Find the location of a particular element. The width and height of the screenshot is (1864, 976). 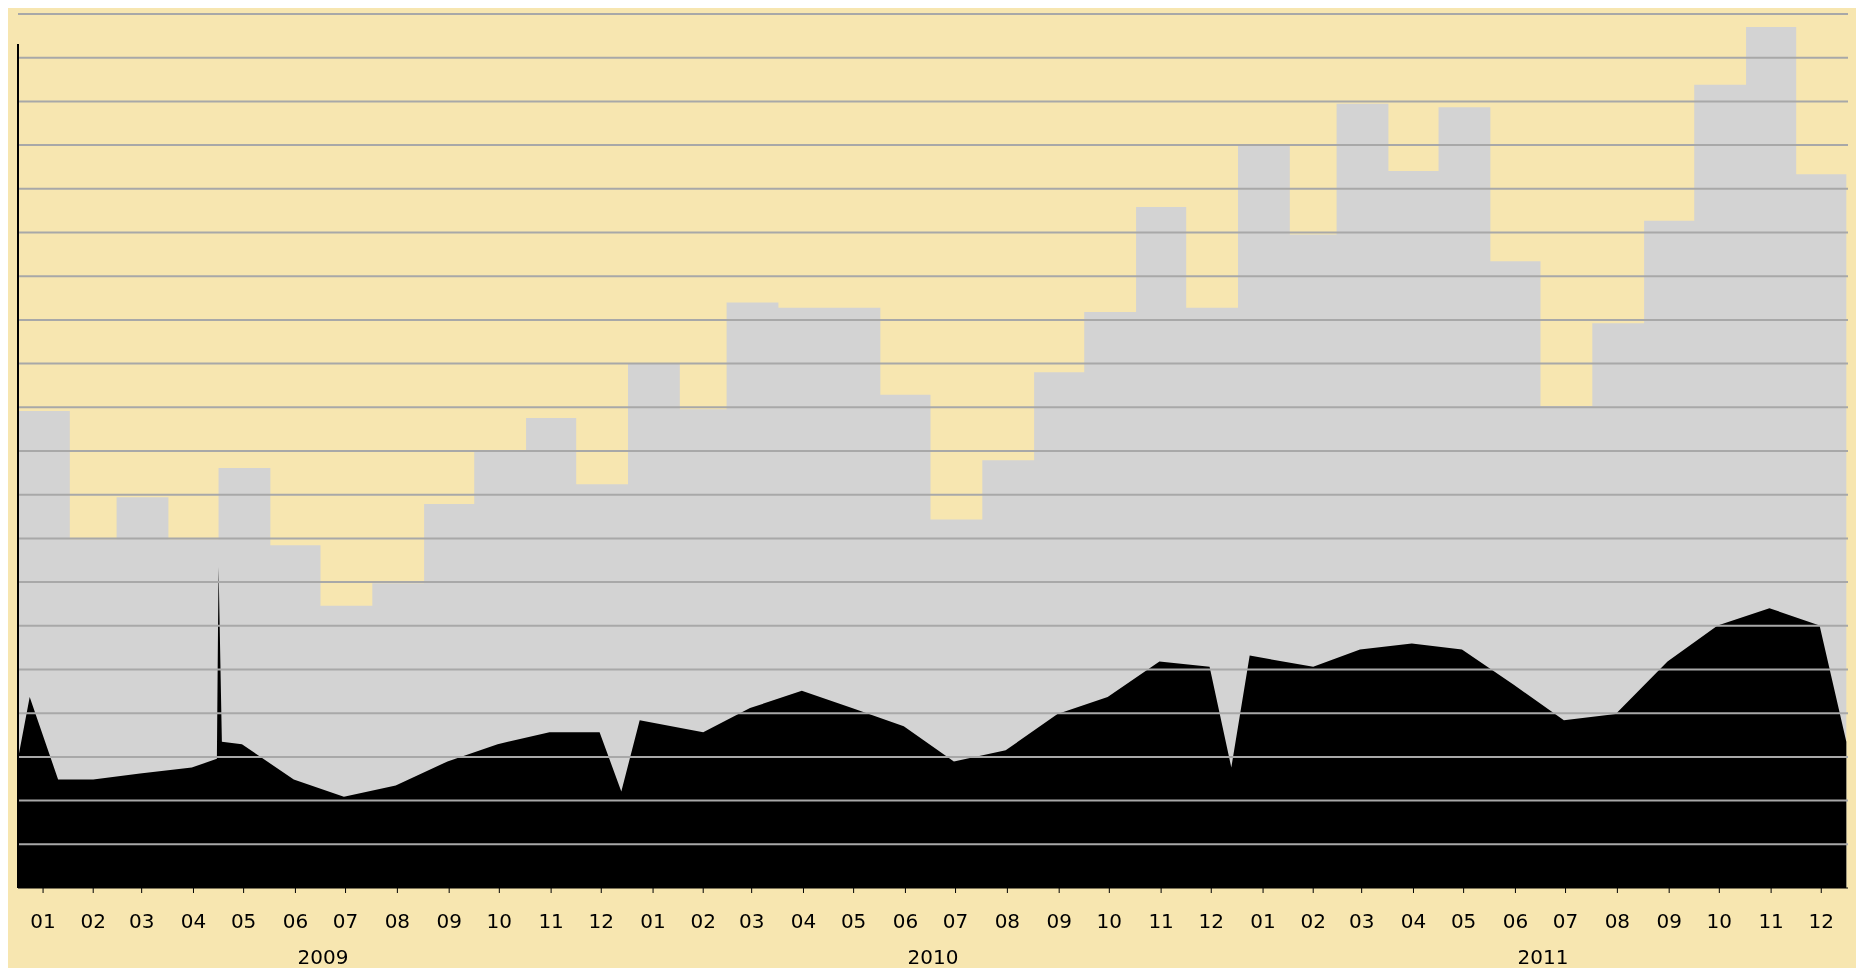

text: 2009 is located at coordinates (323, 957).